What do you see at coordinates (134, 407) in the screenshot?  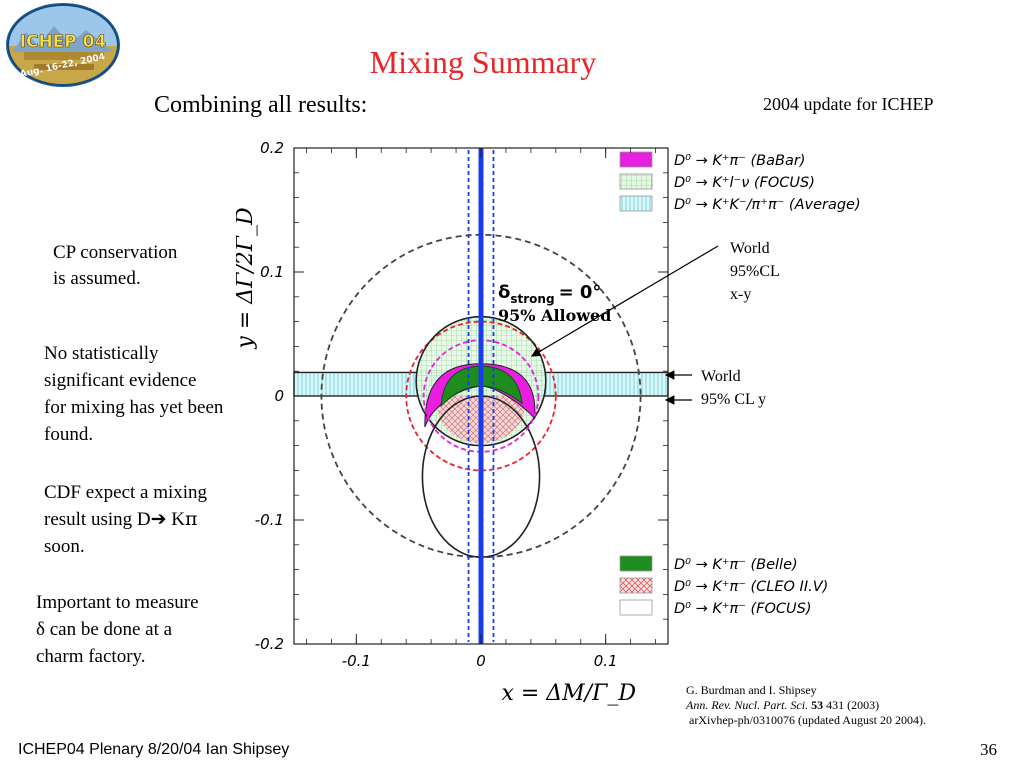 I see `note-evidence-line-3: for mixing has yet been` at bounding box center [134, 407].